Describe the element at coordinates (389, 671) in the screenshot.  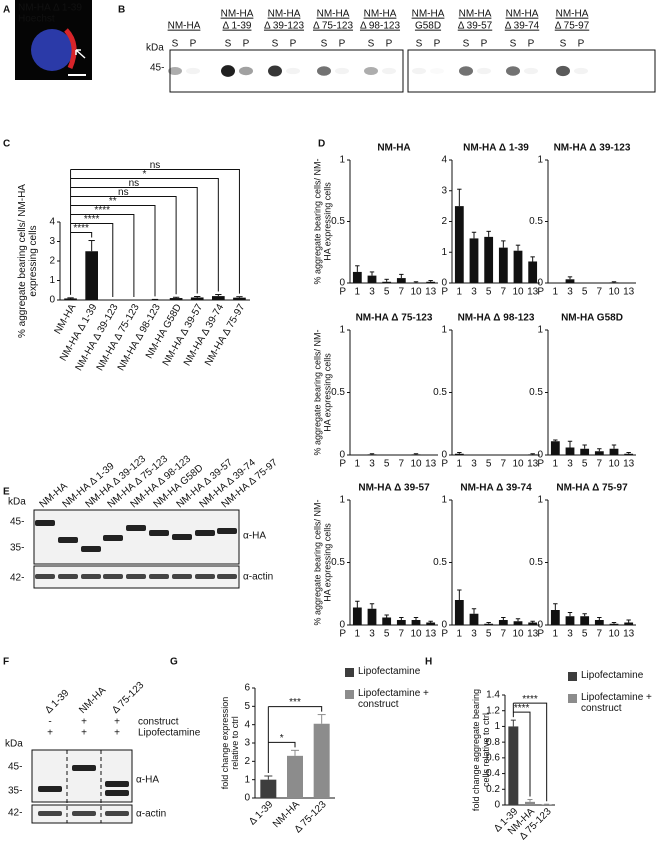
I see `legend-label-box: Lipofectamine` at that location.